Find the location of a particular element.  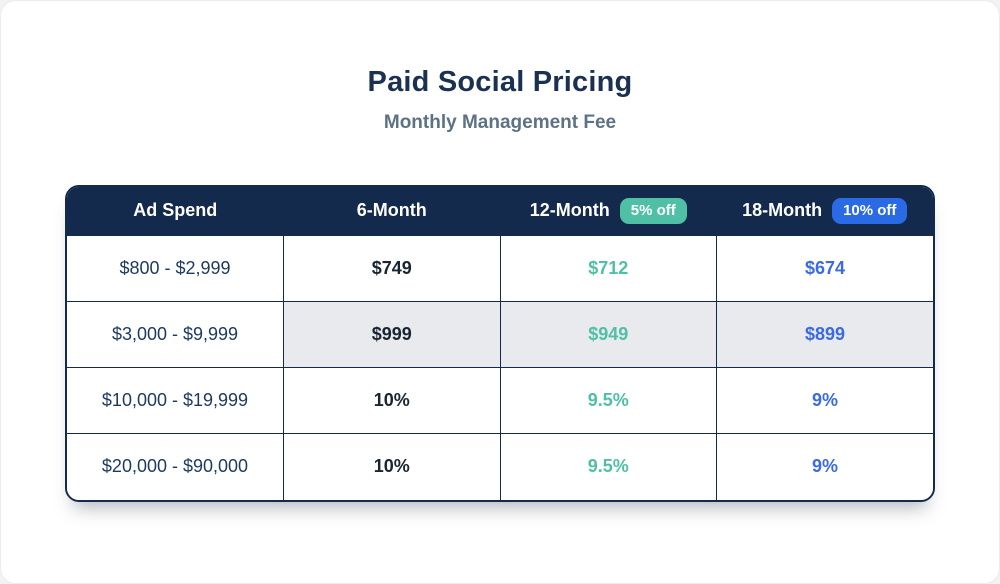

cell-6-month: $999 is located at coordinates (392, 335).